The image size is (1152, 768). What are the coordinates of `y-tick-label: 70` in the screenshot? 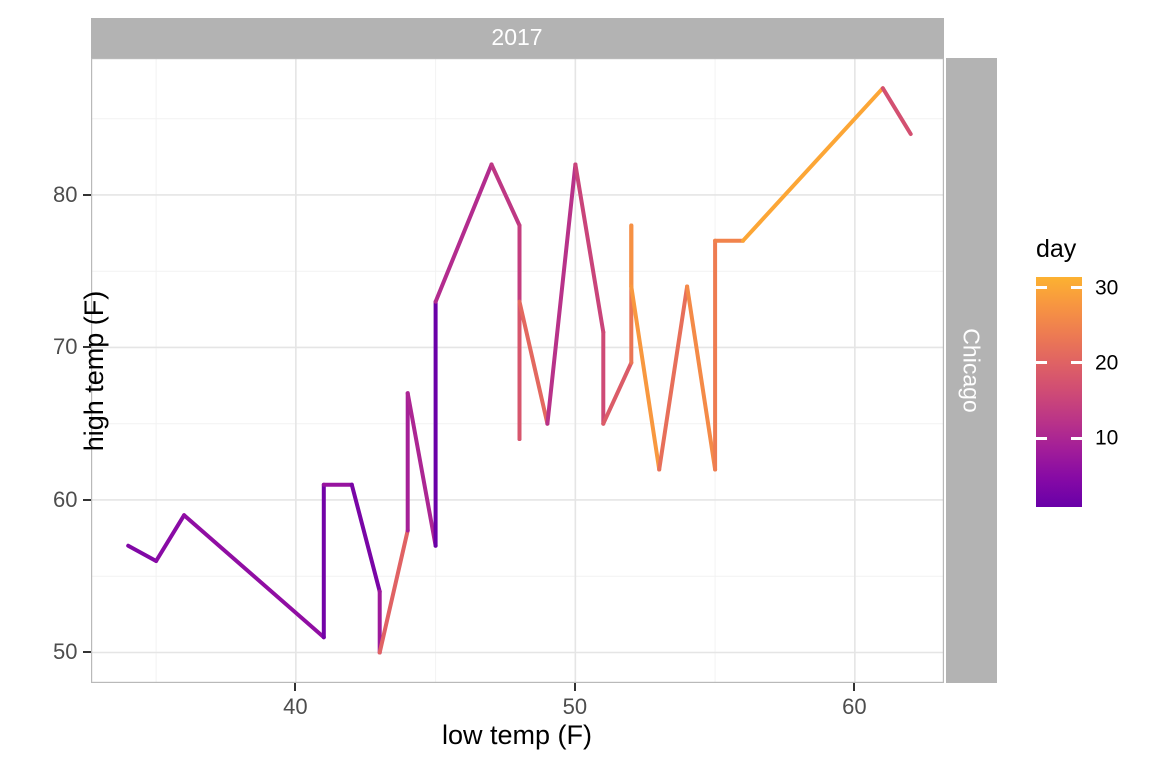 It's located at (65, 347).